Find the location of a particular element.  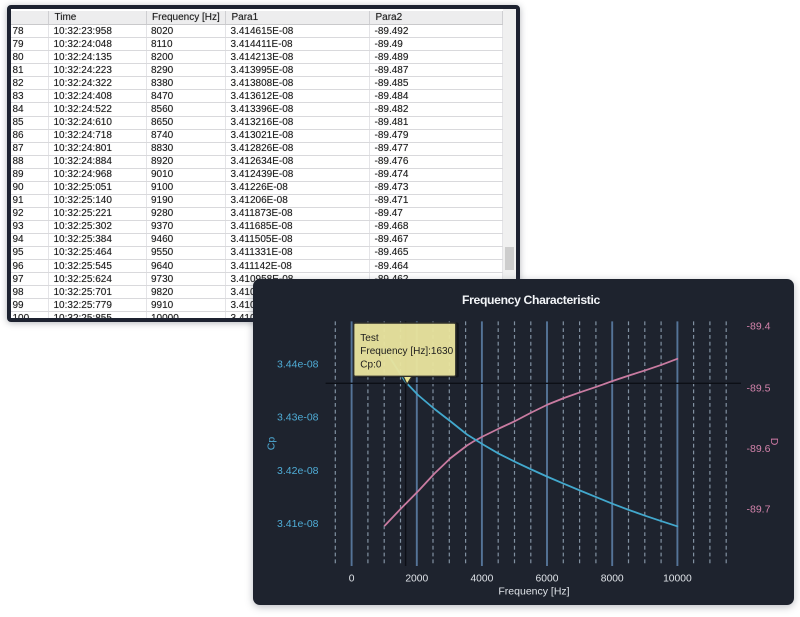

svg-text: Cp is located at coordinates (272, 444).